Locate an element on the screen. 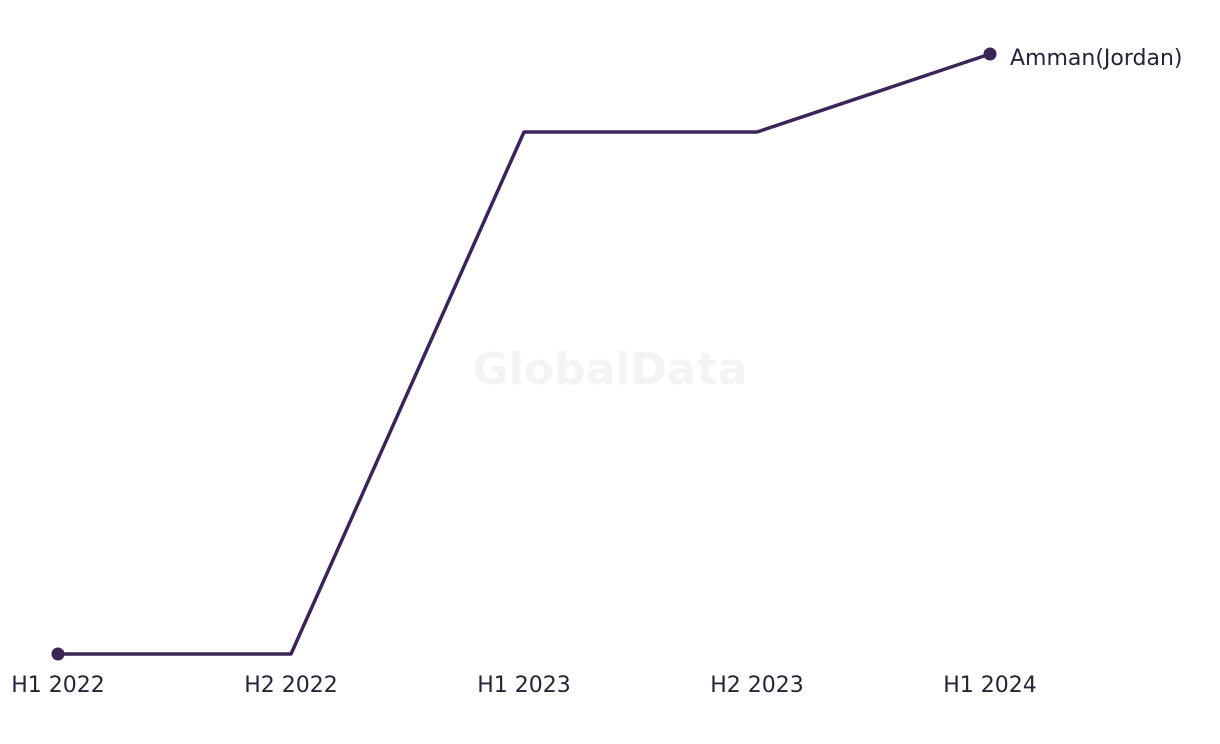 The width and height of the screenshot is (1220, 744). x-tick-label: H2 2023 is located at coordinates (757, 685).